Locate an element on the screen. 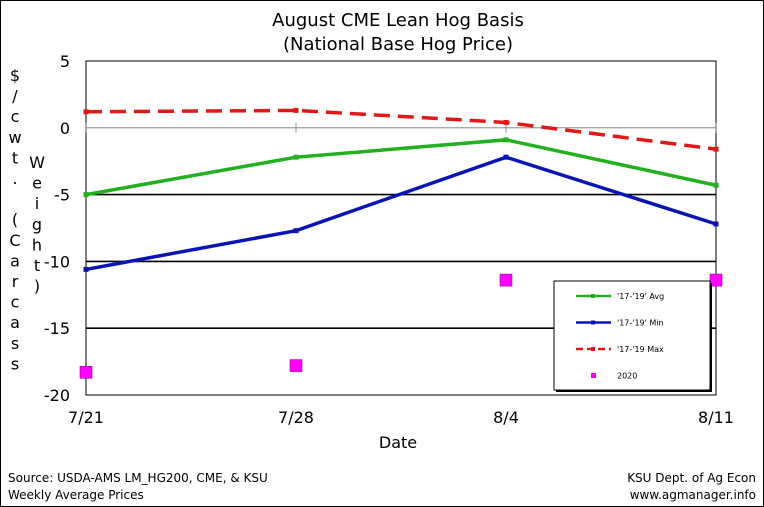 The image size is (764, 507). legend-box is located at coordinates (632, 335).